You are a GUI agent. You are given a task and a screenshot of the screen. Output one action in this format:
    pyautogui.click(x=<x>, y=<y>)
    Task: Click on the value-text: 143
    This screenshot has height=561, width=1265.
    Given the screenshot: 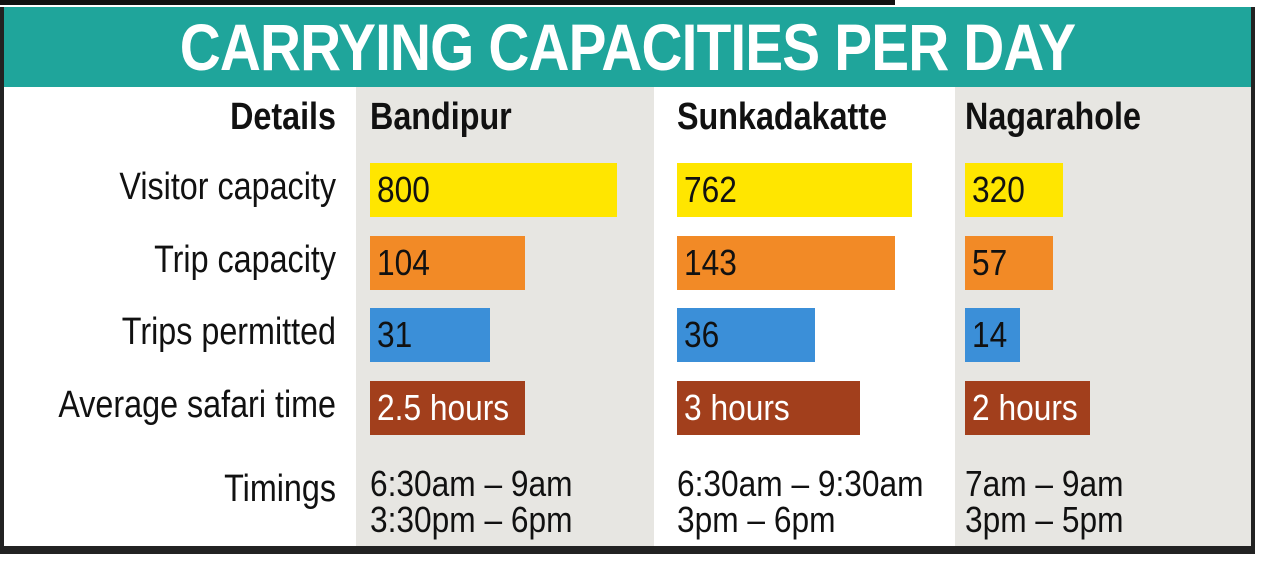 What is the action you would take?
    pyautogui.click(x=710, y=262)
    